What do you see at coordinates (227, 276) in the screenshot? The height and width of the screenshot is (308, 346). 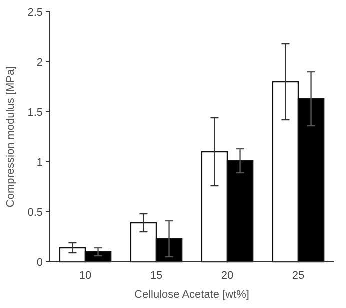 I see `x-tick-label: 20` at bounding box center [227, 276].